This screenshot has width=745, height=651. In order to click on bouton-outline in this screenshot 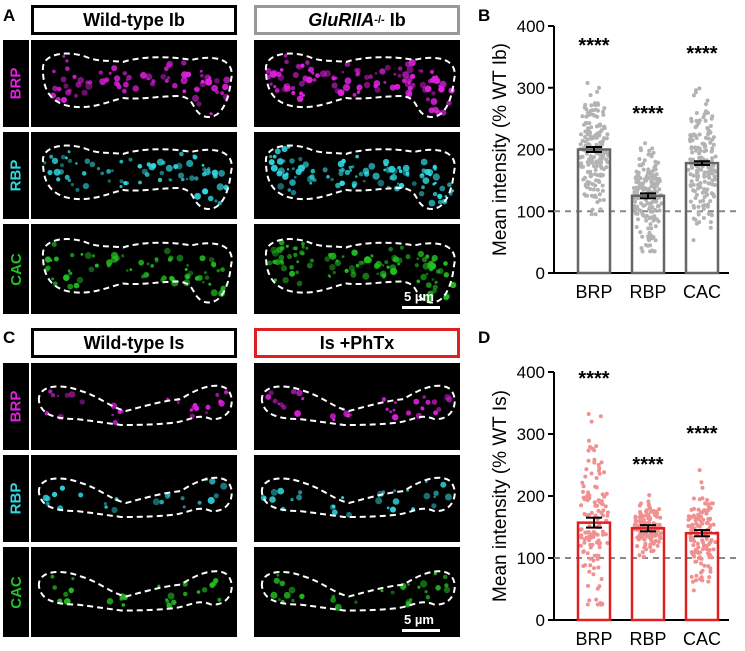, I will do `click(360, 271)`.